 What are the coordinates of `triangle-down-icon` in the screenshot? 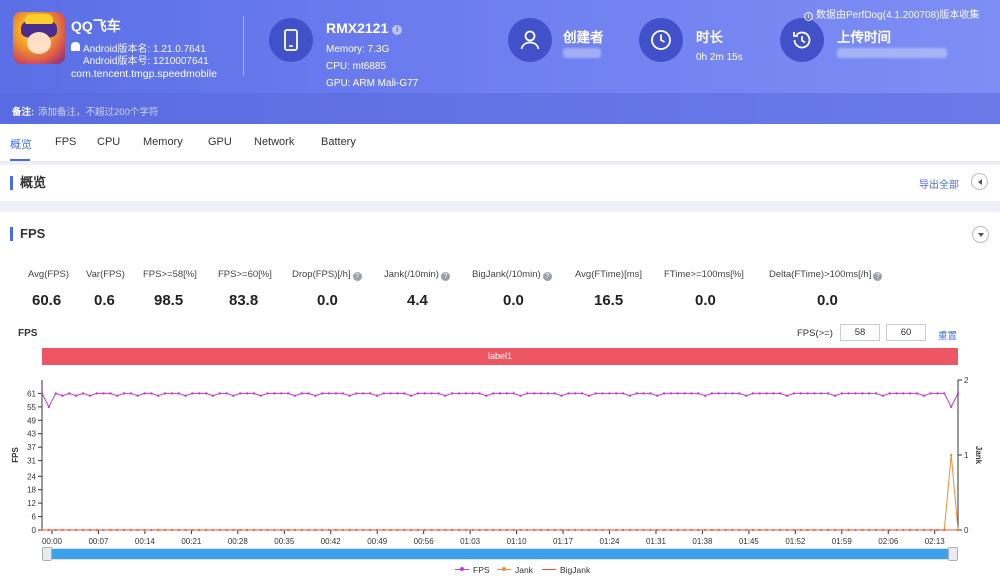 It's located at (981, 235).